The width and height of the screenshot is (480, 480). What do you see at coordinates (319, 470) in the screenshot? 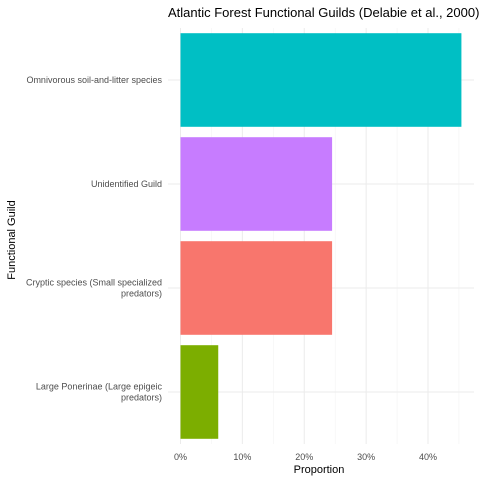
I see `x-axis-title: Proportion` at bounding box center [319, 470].